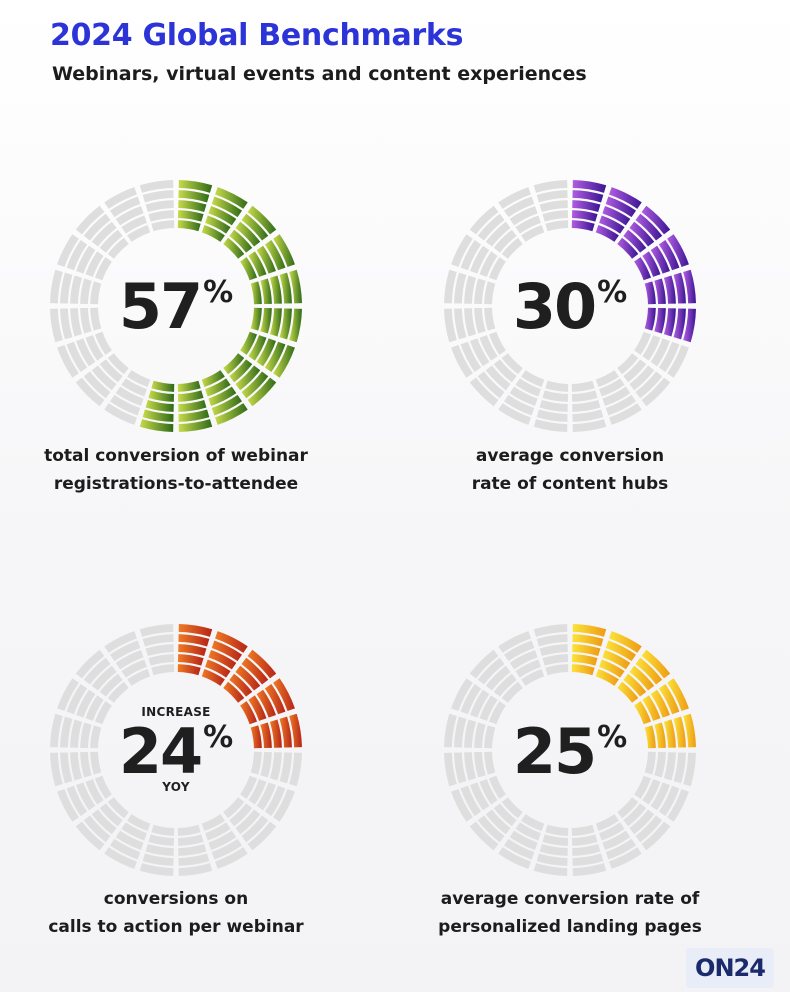 Image resolution: width=790 pixels, height=992 pixels. I want to click on gauge-value: 57%, so click(176, 307).